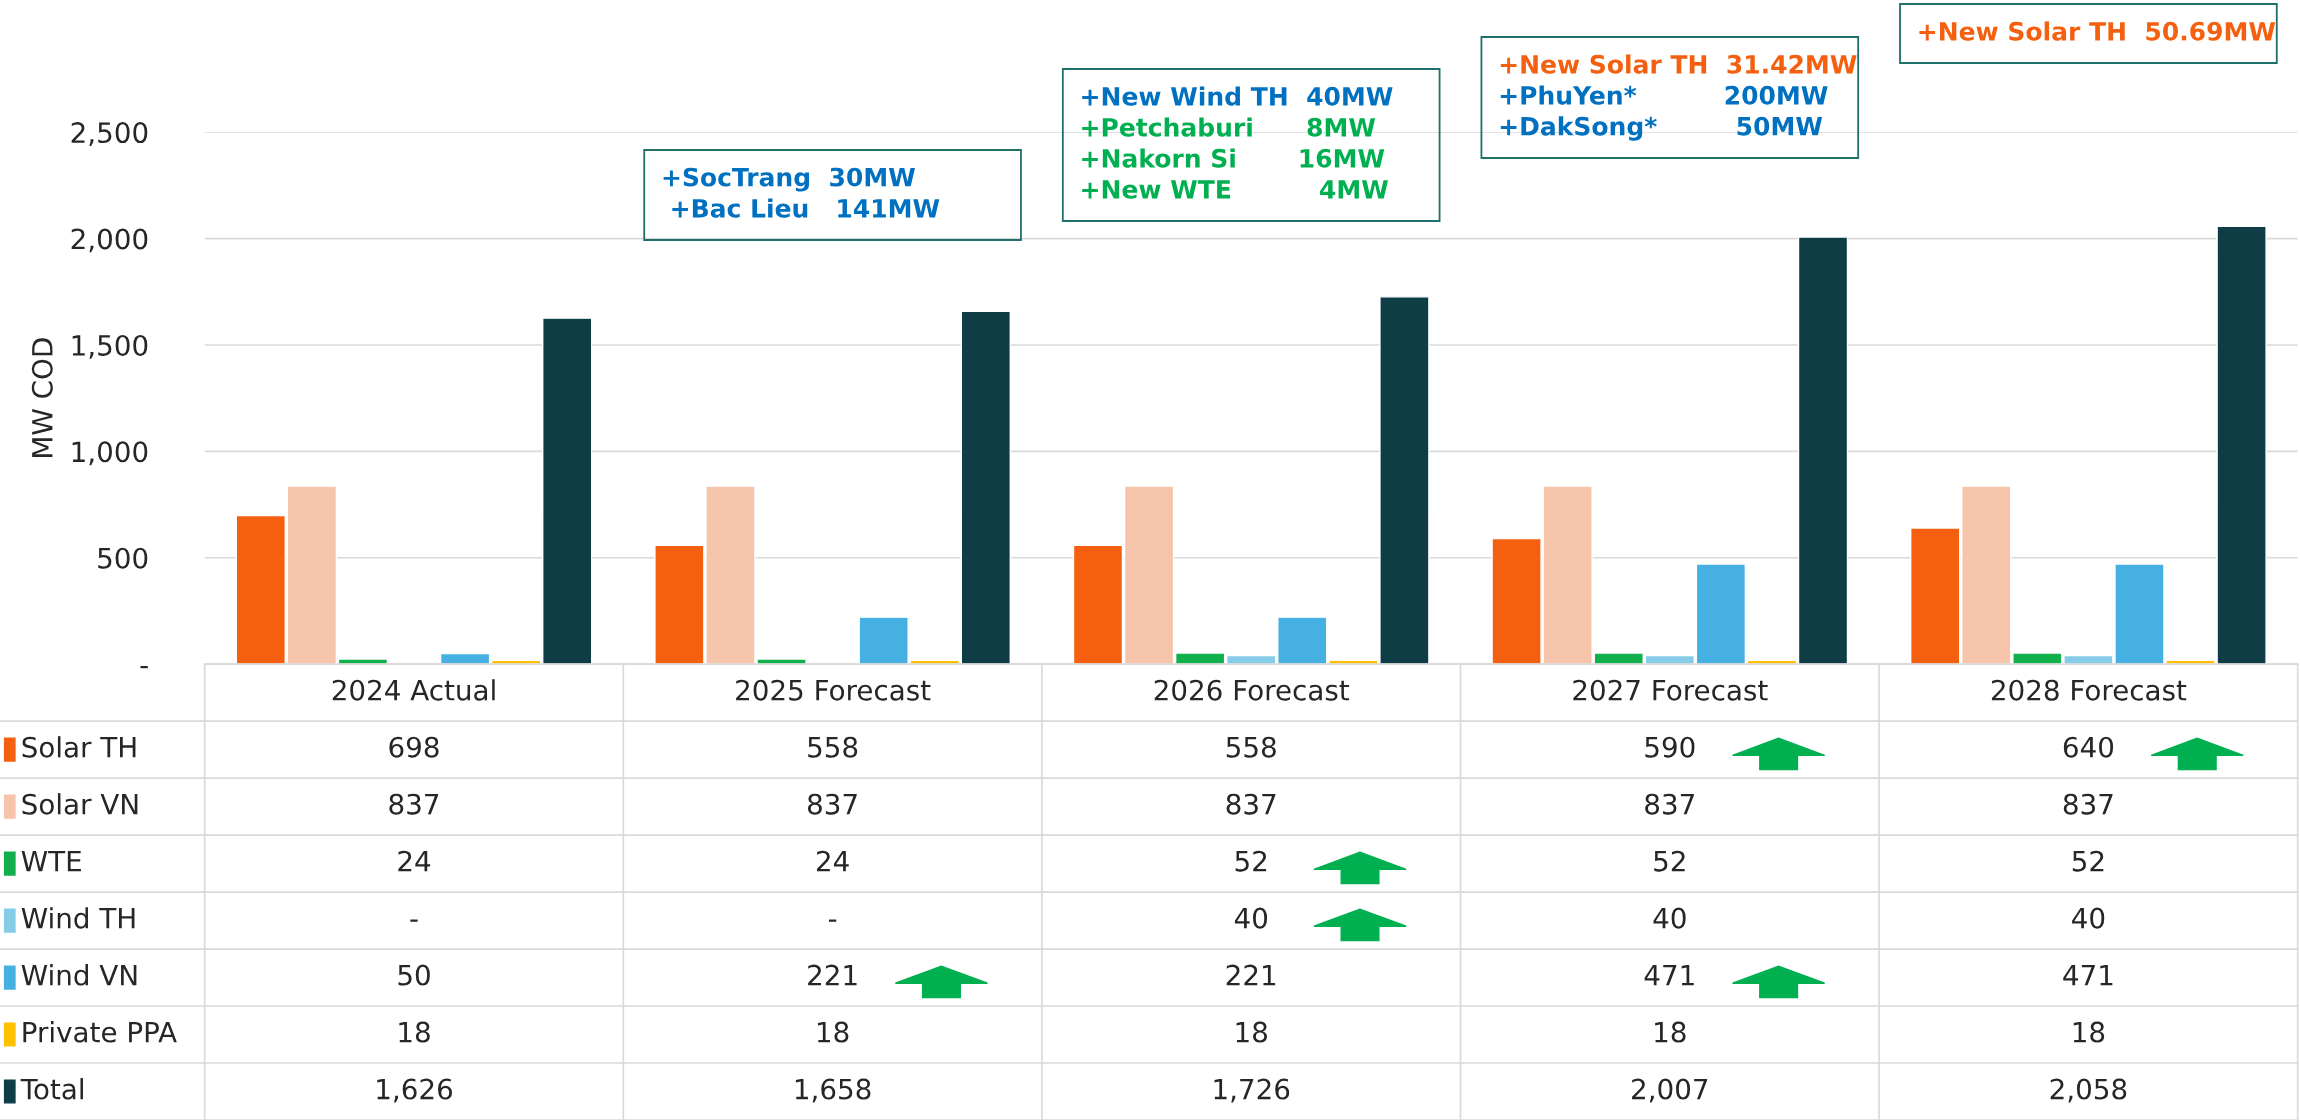 This screenshot has width=2300, height=1120. Describe the element at coordinates (51, 861) in the screenshot. I see `legend-label: WTE` at that location.